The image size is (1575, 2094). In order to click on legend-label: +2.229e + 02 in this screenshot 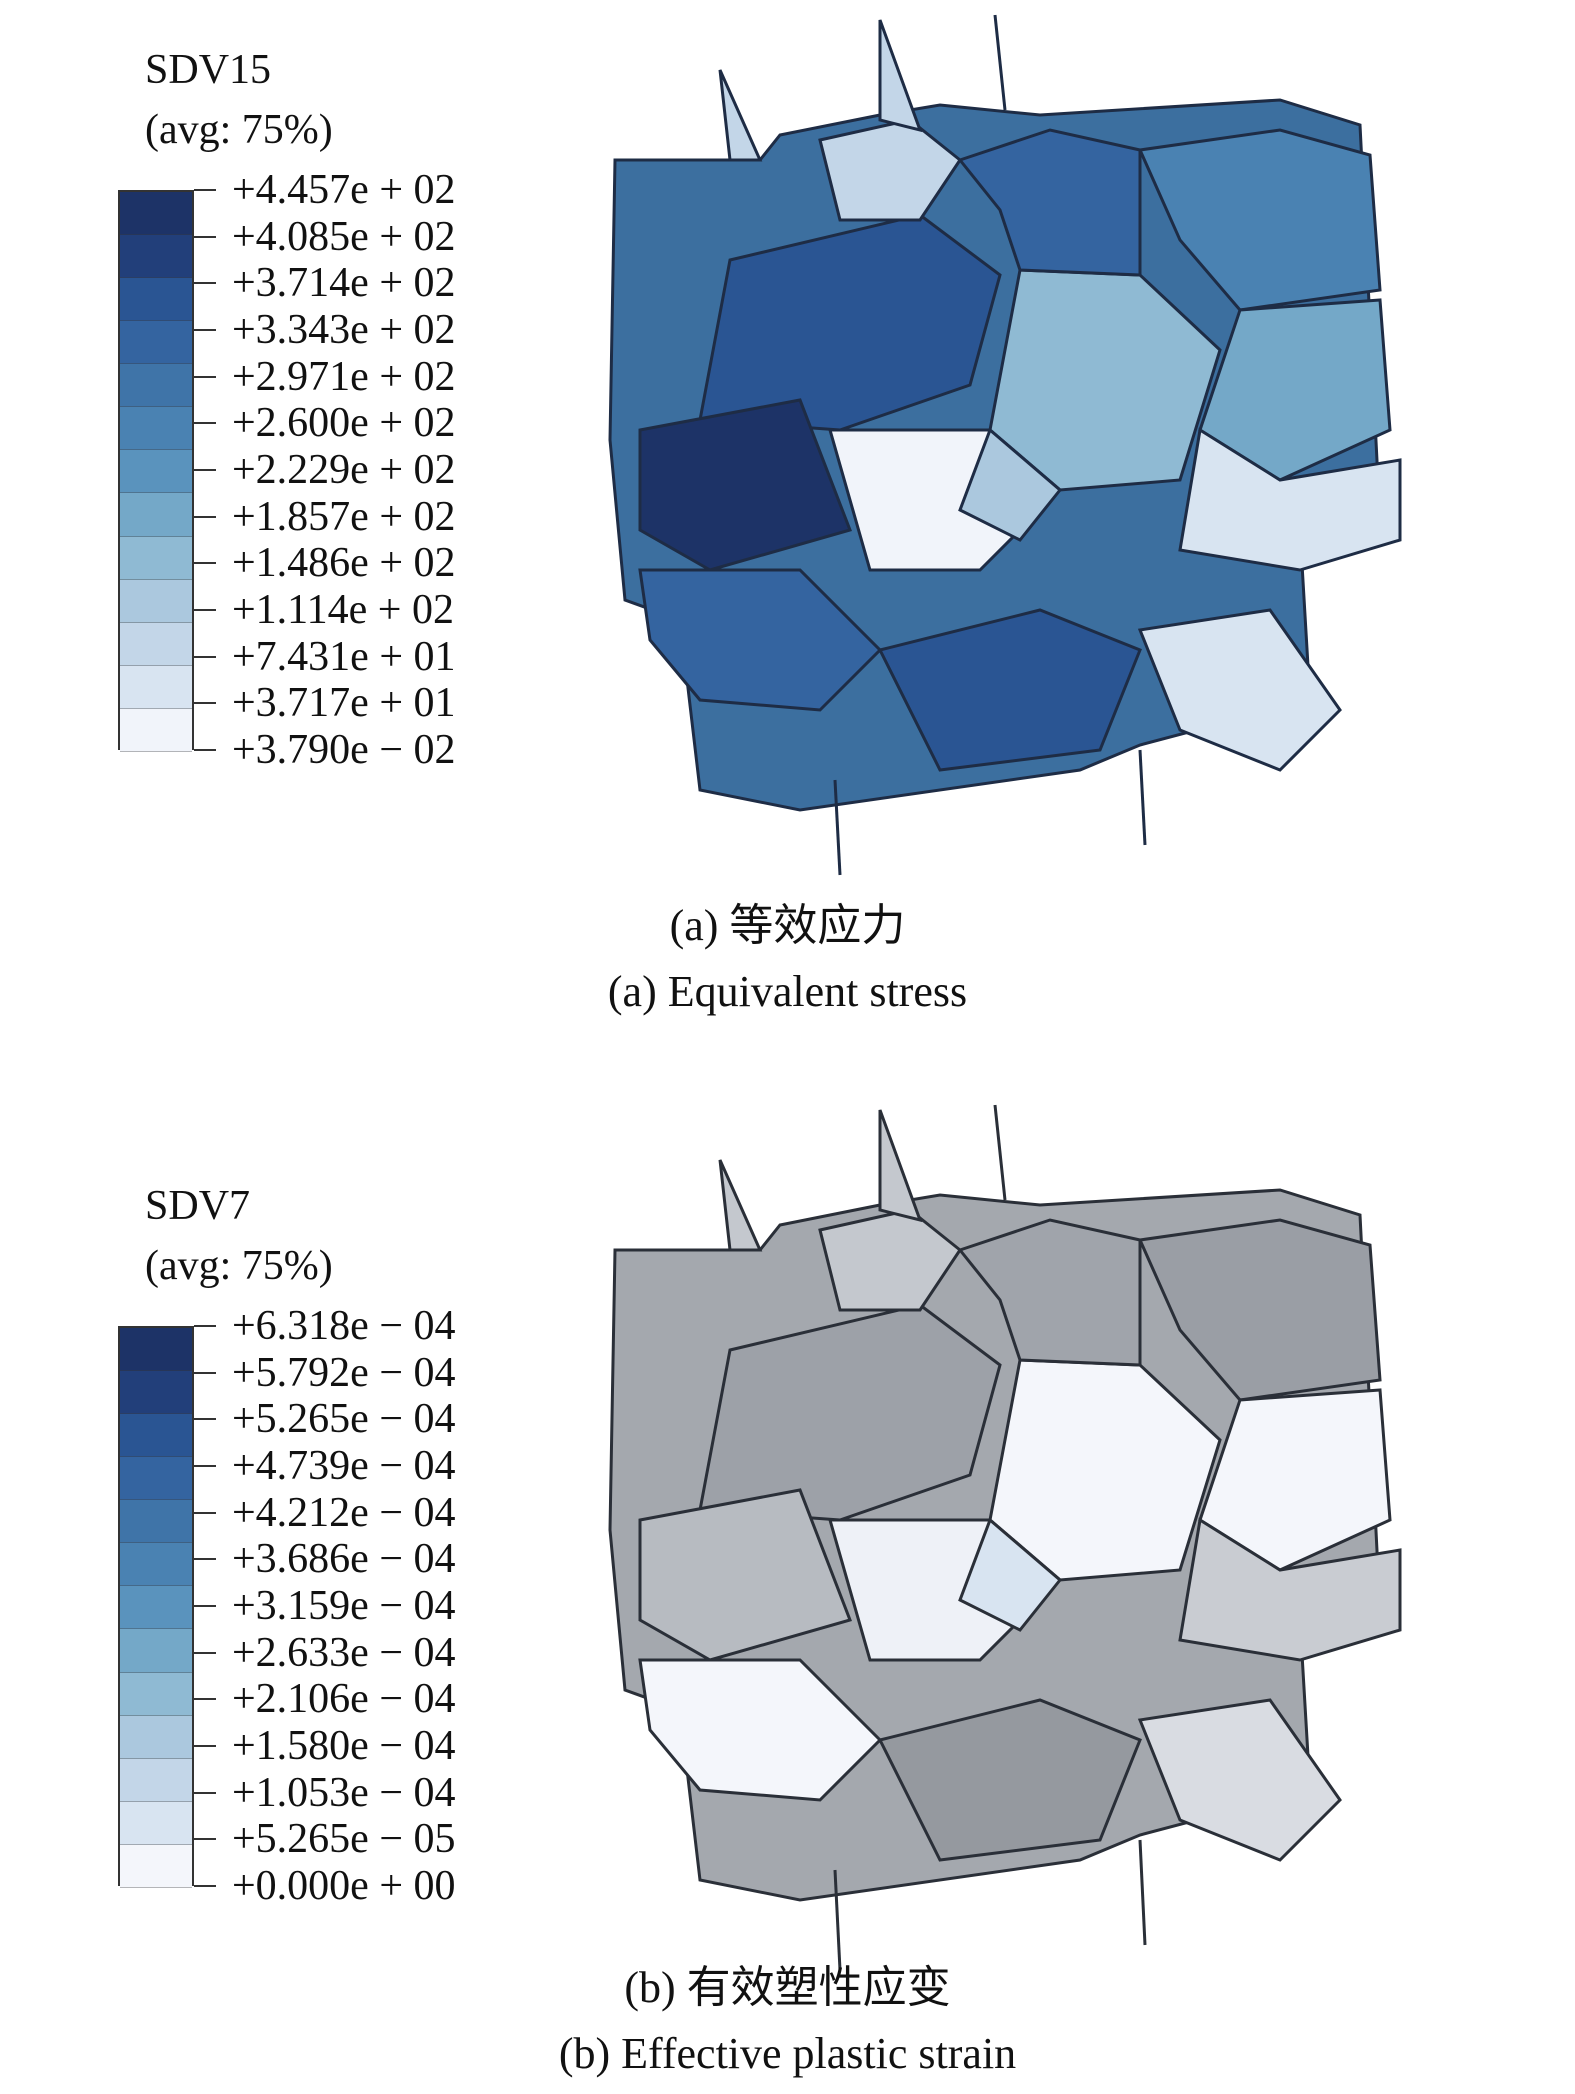, I will do `click(344, 470)`.